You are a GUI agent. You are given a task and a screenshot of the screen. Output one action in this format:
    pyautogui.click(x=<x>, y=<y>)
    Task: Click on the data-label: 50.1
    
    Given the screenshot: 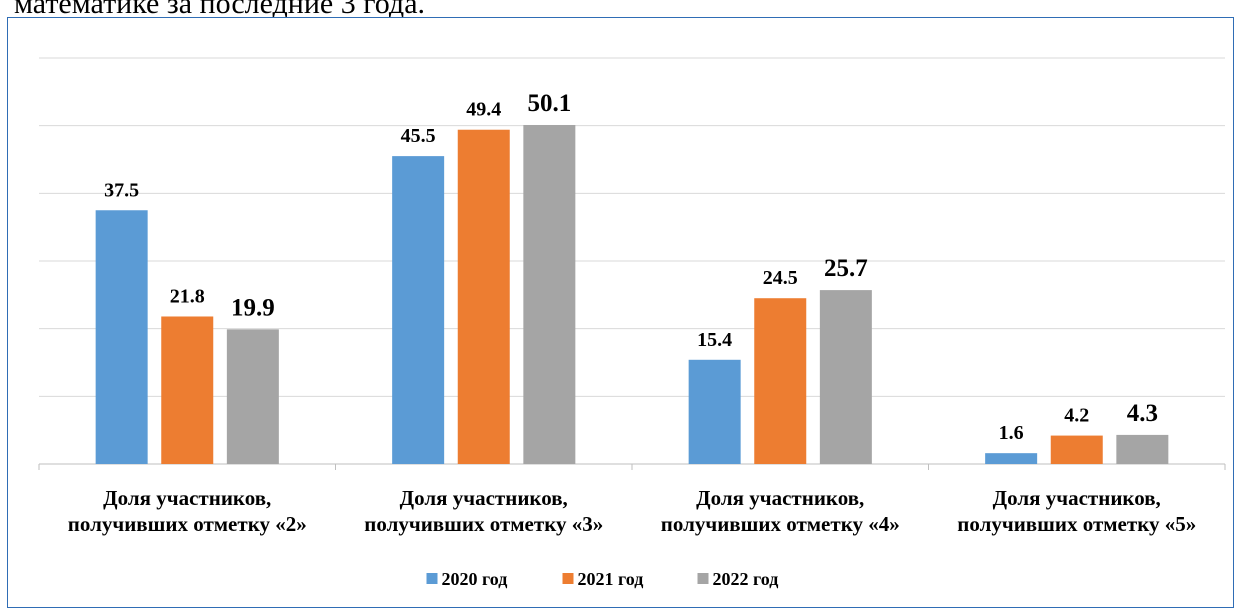 What is the action you would take?
    pyautogui.click(x=549, y=103)
    